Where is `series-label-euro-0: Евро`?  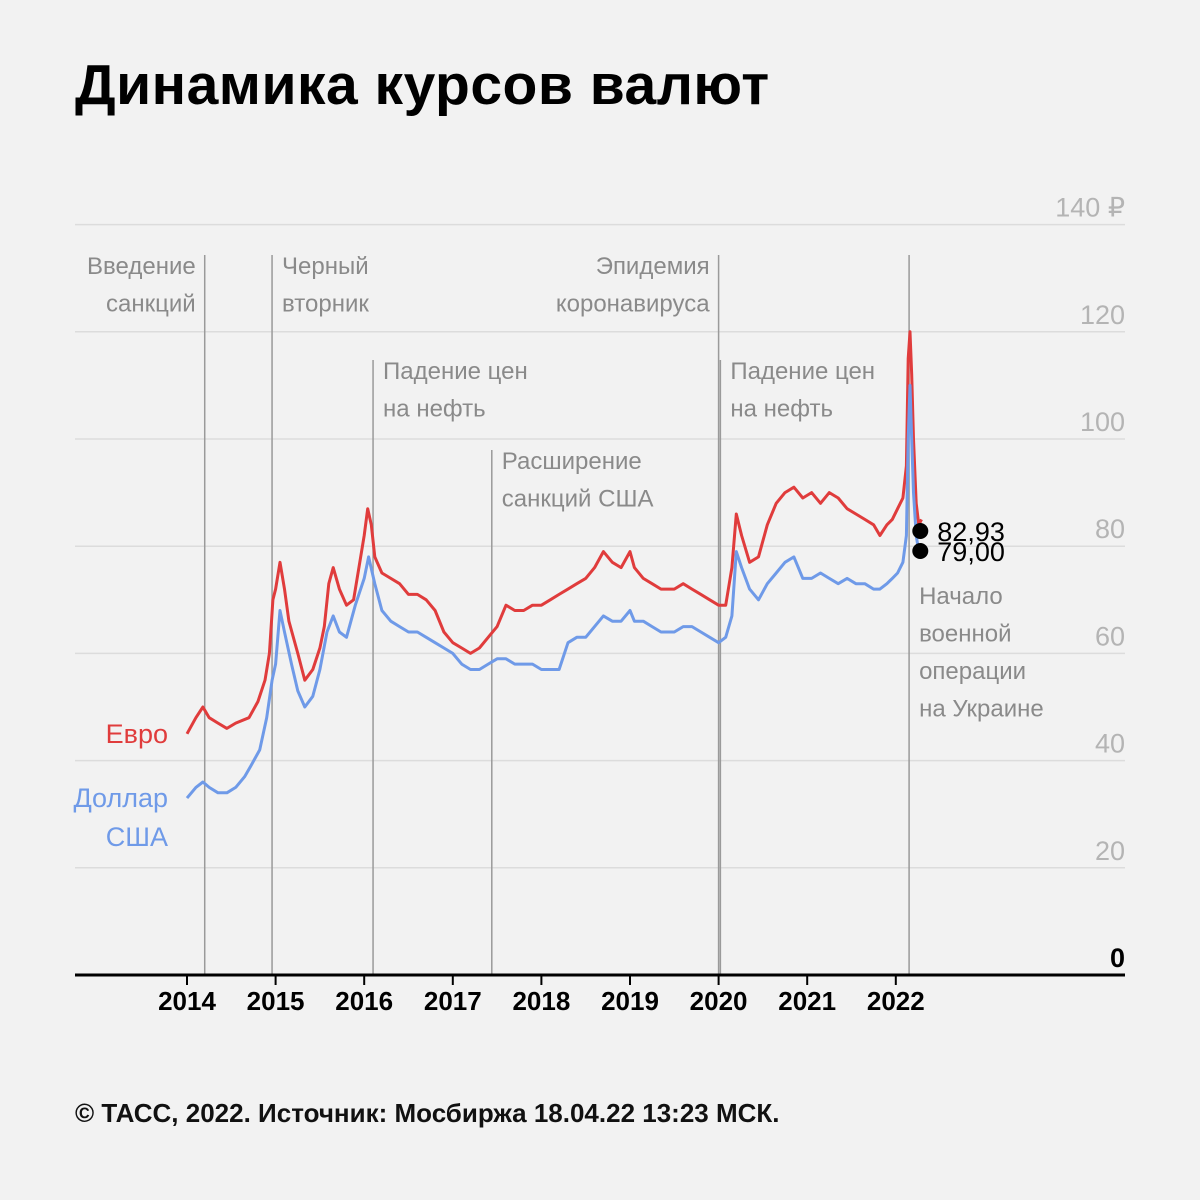 series-label-euro-0: Евро is located at coordinates (137, 734).